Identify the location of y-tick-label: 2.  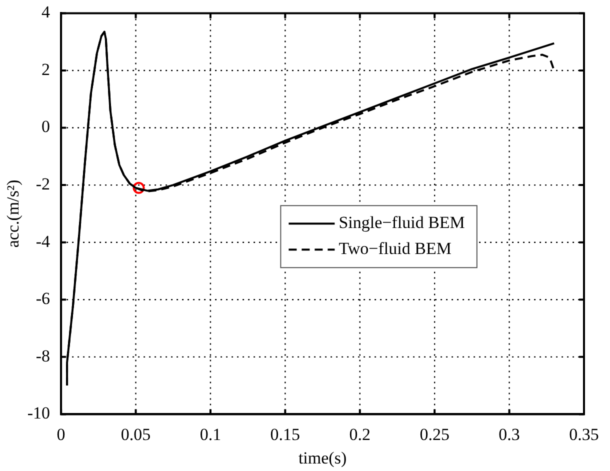
(46, 69).